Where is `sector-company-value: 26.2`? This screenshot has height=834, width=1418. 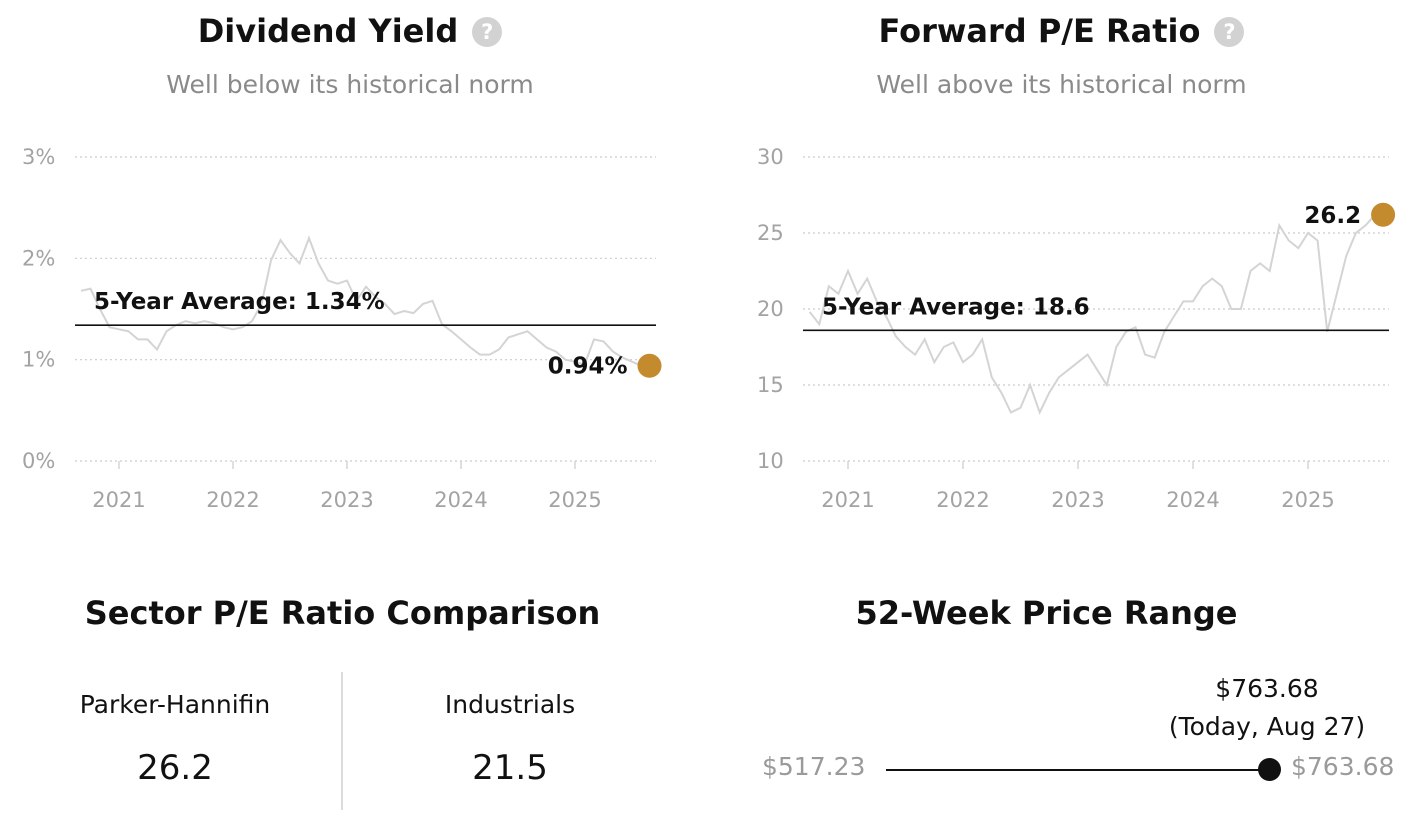 sector-company-value: 26.2 is located at coordinates (175, 768).